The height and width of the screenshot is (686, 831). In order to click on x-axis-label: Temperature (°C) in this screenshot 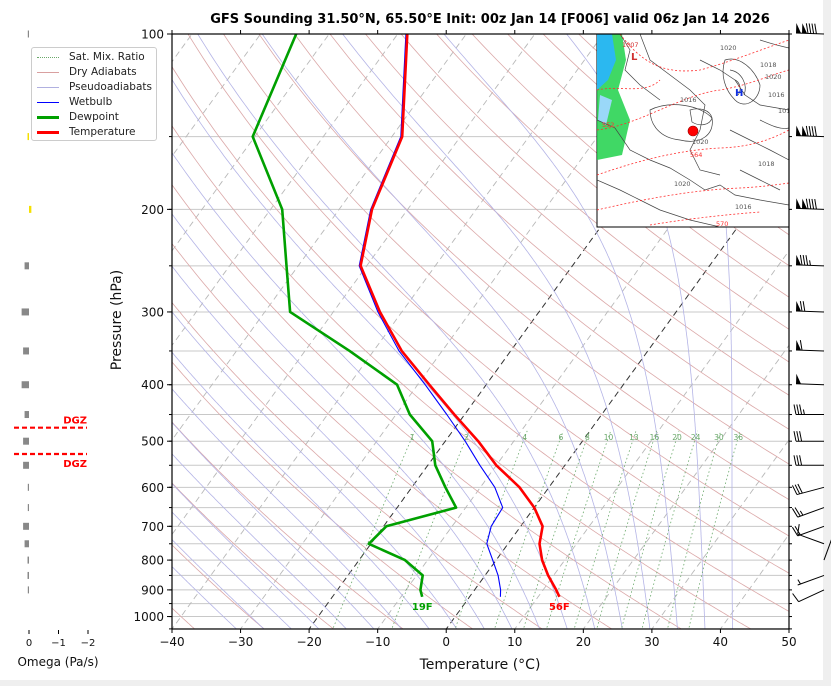, I will do `click(480, 665)`.